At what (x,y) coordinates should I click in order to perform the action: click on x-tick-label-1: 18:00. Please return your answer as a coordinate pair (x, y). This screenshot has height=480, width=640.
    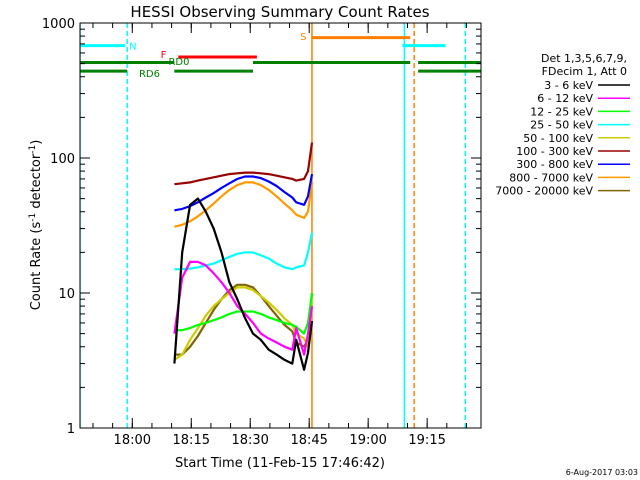
    Looking at the image, I should click on (132, 440).